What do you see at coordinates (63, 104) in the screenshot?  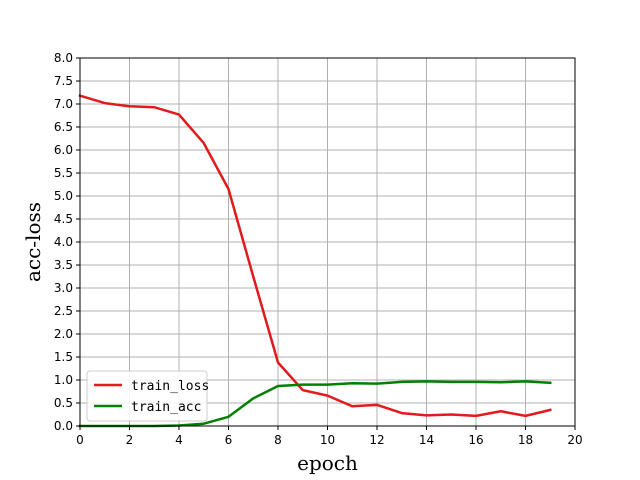 I see `y-tick-label: 7.0` at bounding box center [63, 104].